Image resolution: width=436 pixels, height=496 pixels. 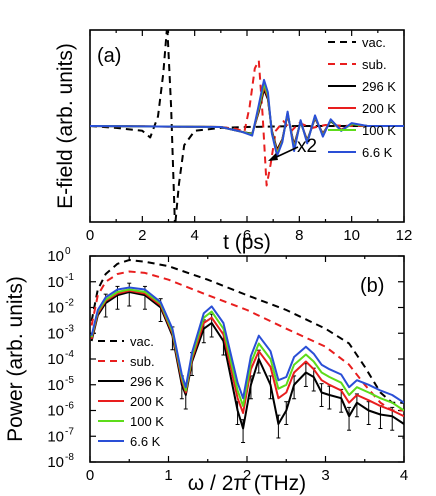 What do you see at coordinates (325, 475) in the screenshot?
I see `panel-b-x-tick-label: 3` at bounding box center [325, 475].